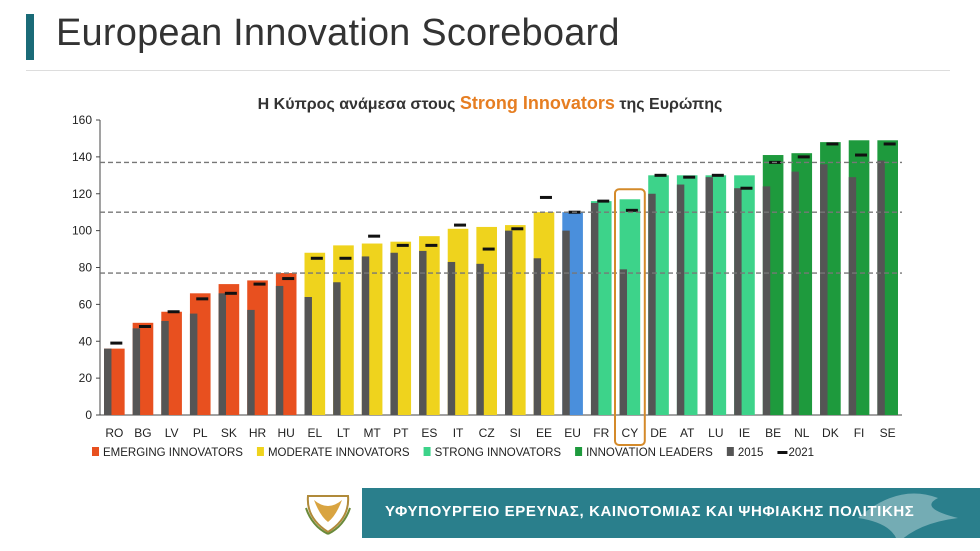 Image resolution: width=980 pixels, height=551 pixels. What do you see at coordinates (601, 433) in the screenshot?
I see `x-tick-label: FR` at bounding box center [601, 433].